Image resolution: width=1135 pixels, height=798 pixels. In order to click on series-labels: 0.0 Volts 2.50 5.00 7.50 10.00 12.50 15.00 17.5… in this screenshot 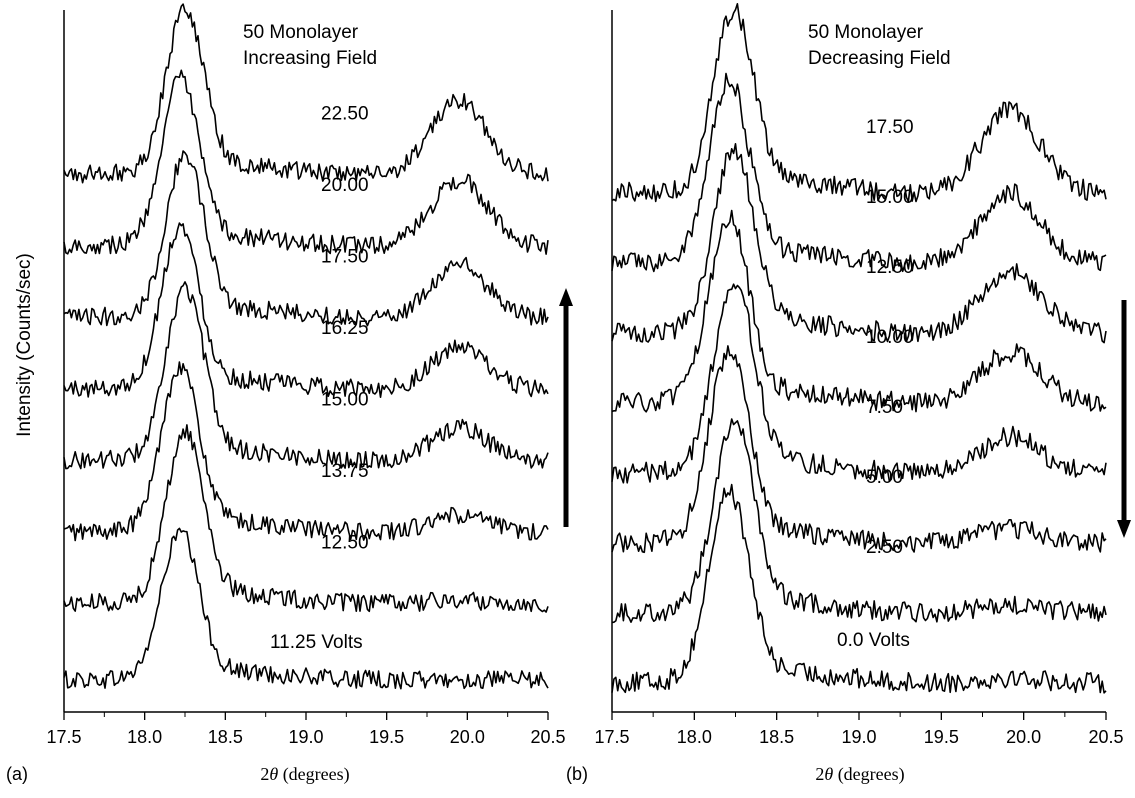, I will do `click(875, 384)`.